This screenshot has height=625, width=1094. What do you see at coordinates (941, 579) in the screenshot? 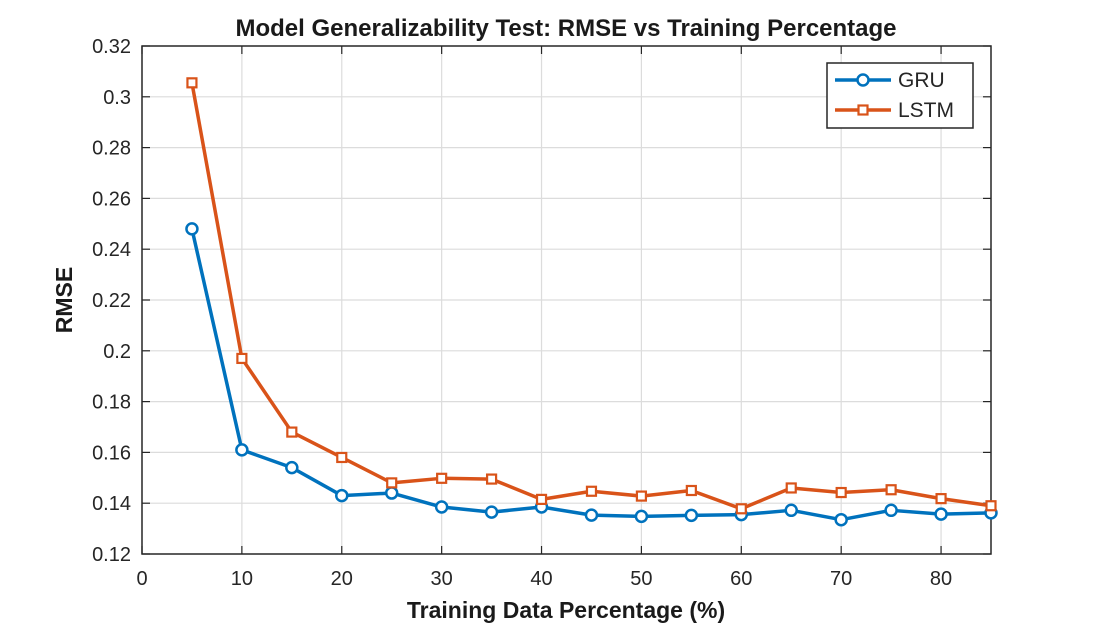
I see `x-tick-label: 80` at bounding box center [941, 579].